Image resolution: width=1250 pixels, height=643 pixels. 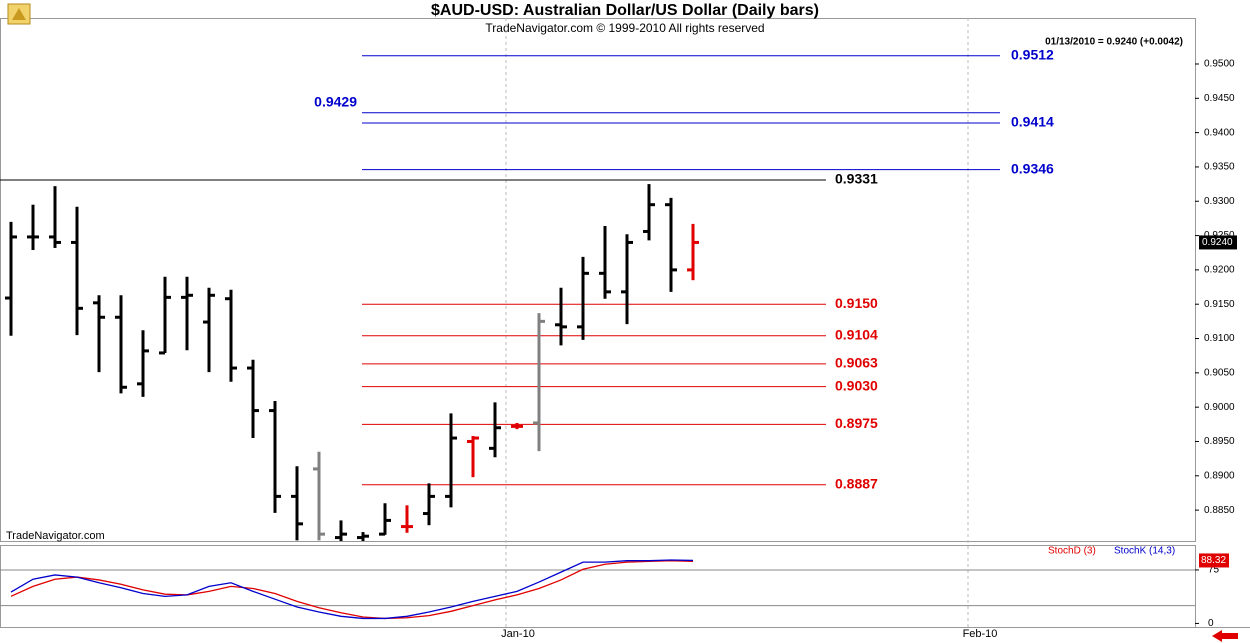 I want to click on y-tick-label: 0.8850, so click(x=1219, y=510).